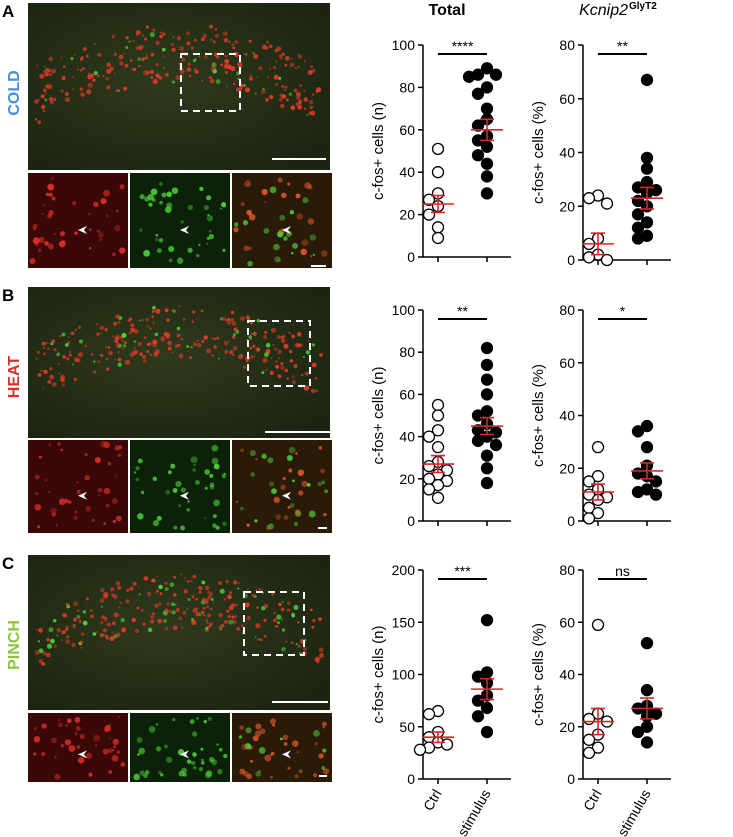 Image resolution: width=733 pixels, height=837 pixels. Describe the element at coordinates (14, 92) in the screenshot. I see `stimulus-label: COLD` at that location.